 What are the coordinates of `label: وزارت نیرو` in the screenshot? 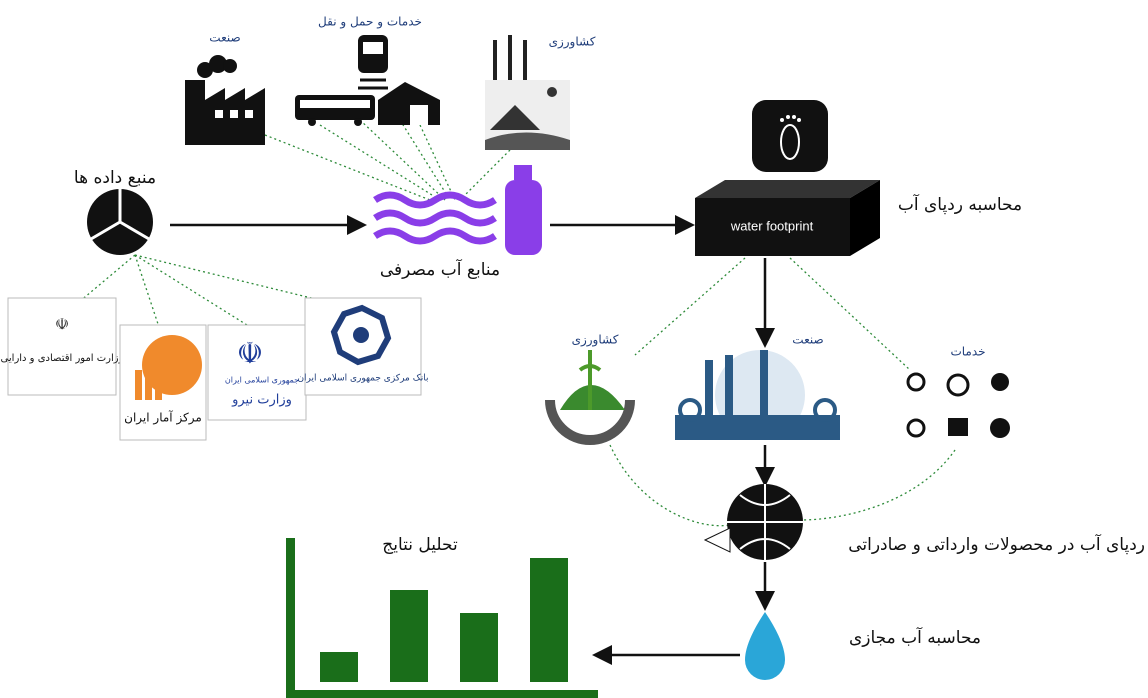 It's located at (261, 400).